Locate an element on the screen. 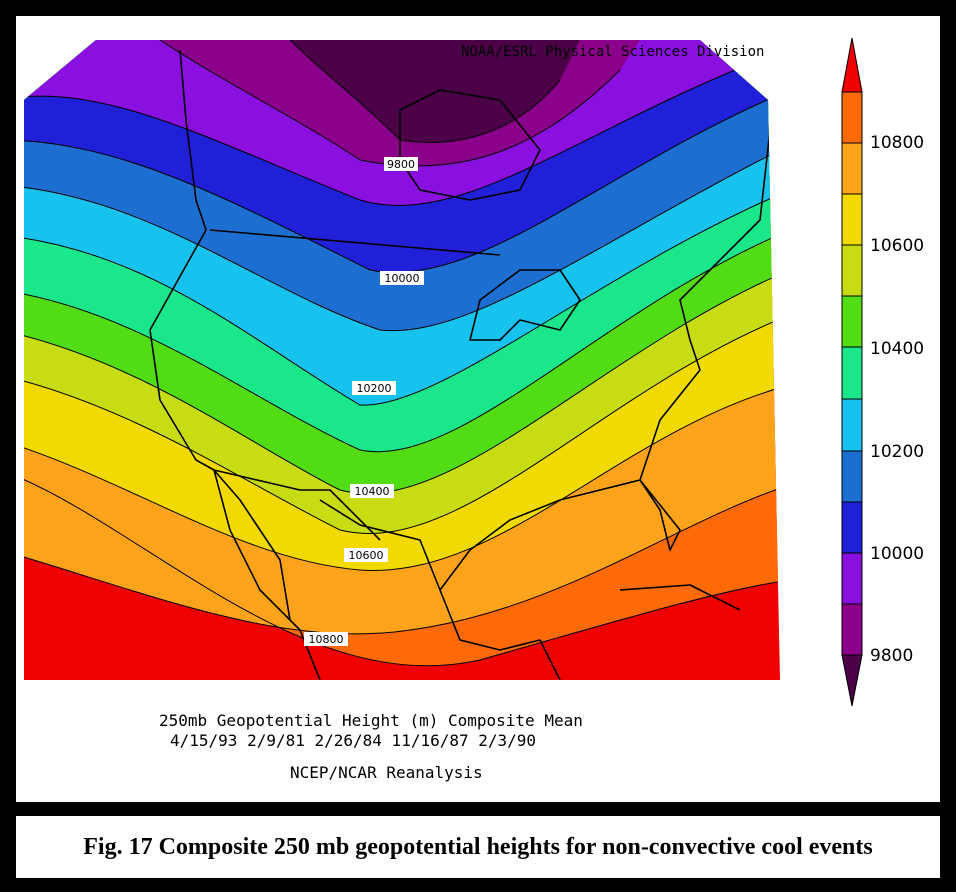 This screenshot has height=892, width=956. credit-text: NOAA/ESRL Physical Sciences Division is located at coordinates (613, 52).